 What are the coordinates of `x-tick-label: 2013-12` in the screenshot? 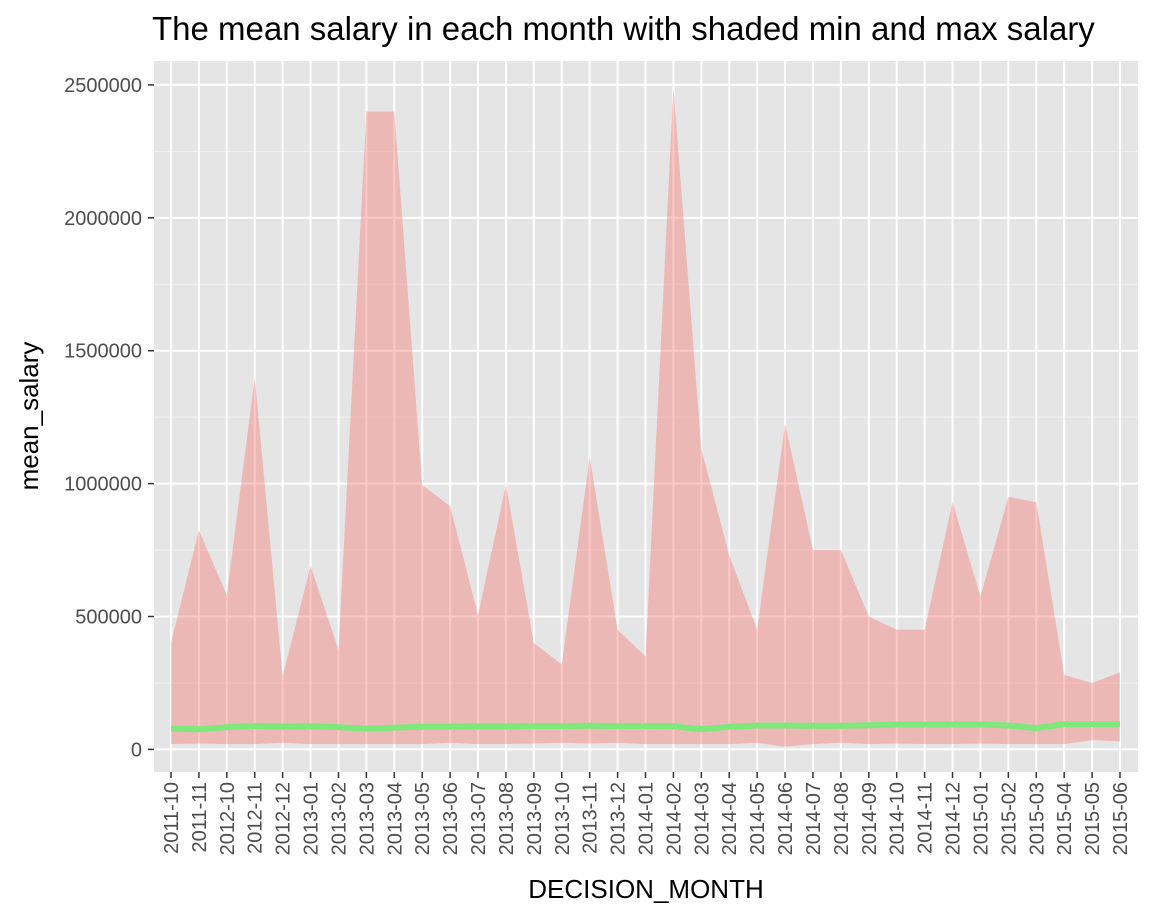 It's located at (619, 818).